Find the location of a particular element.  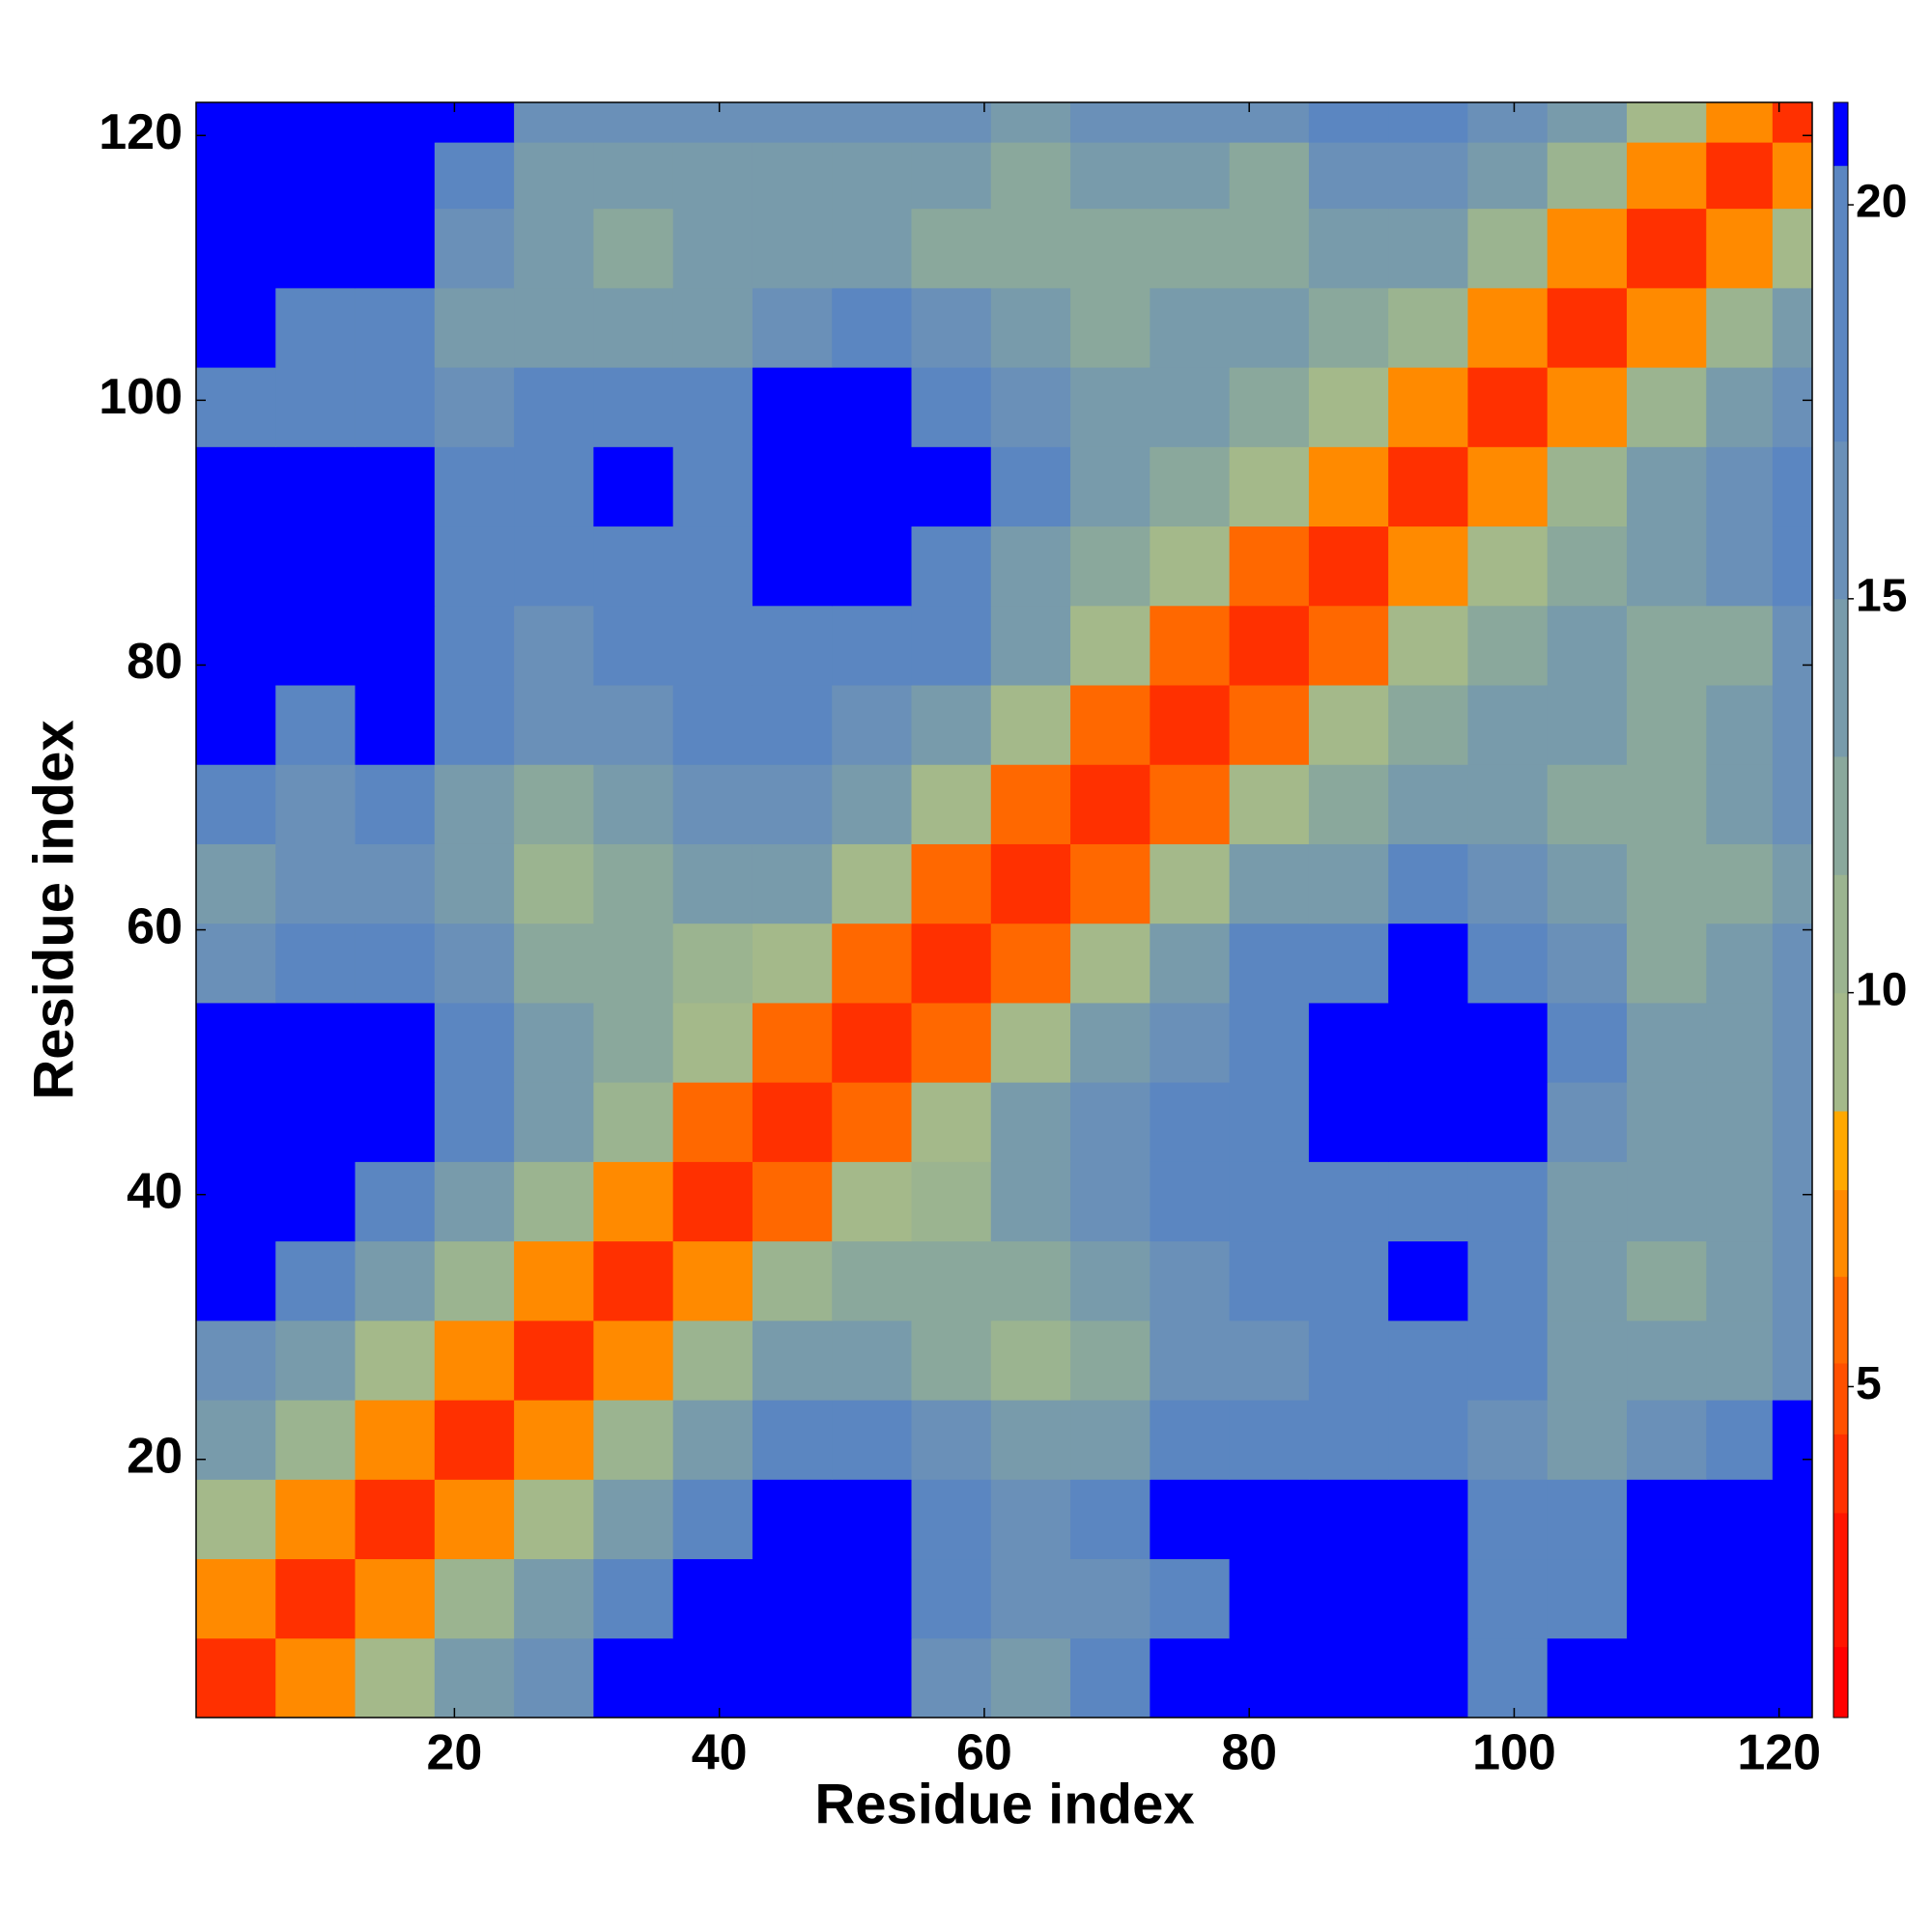

y-tick-label: 20 is located at coordinates (155, 1456).